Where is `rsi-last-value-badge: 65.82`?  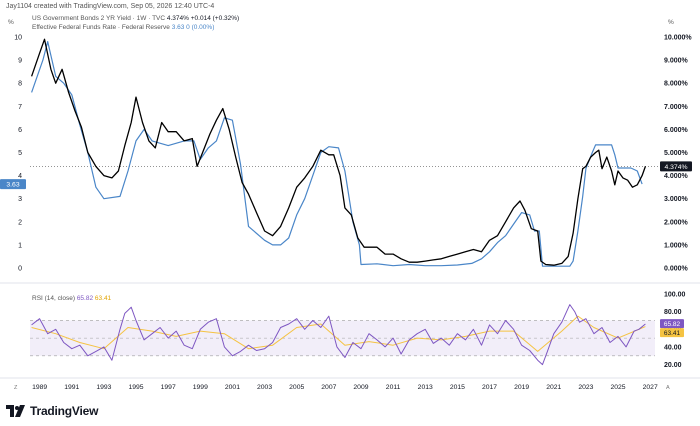
rsi-last-value-badge: 65.82 is located at coordinates (672, 324).